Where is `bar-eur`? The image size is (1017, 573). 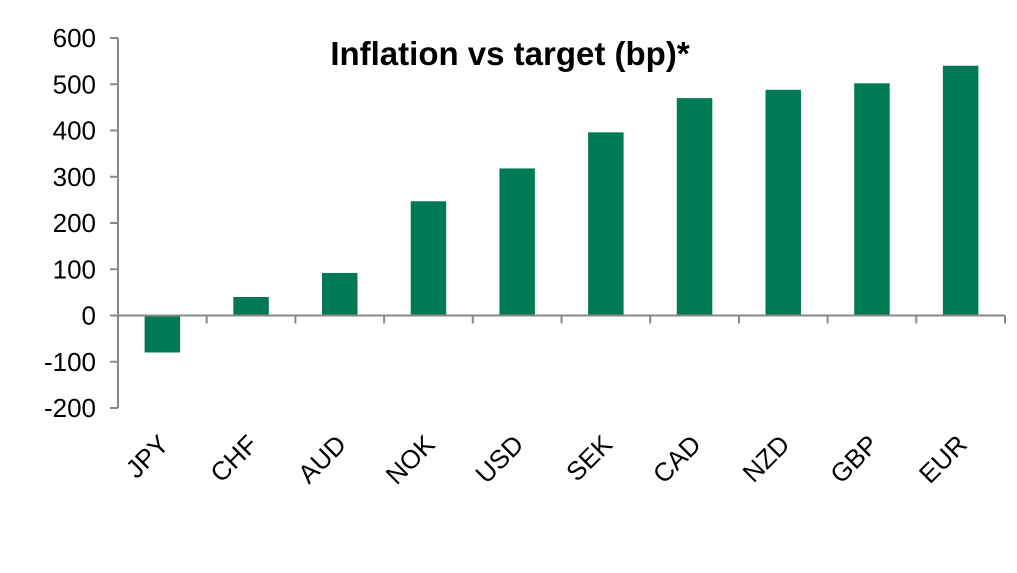 bar-eur is located at coordinates (960, 190).